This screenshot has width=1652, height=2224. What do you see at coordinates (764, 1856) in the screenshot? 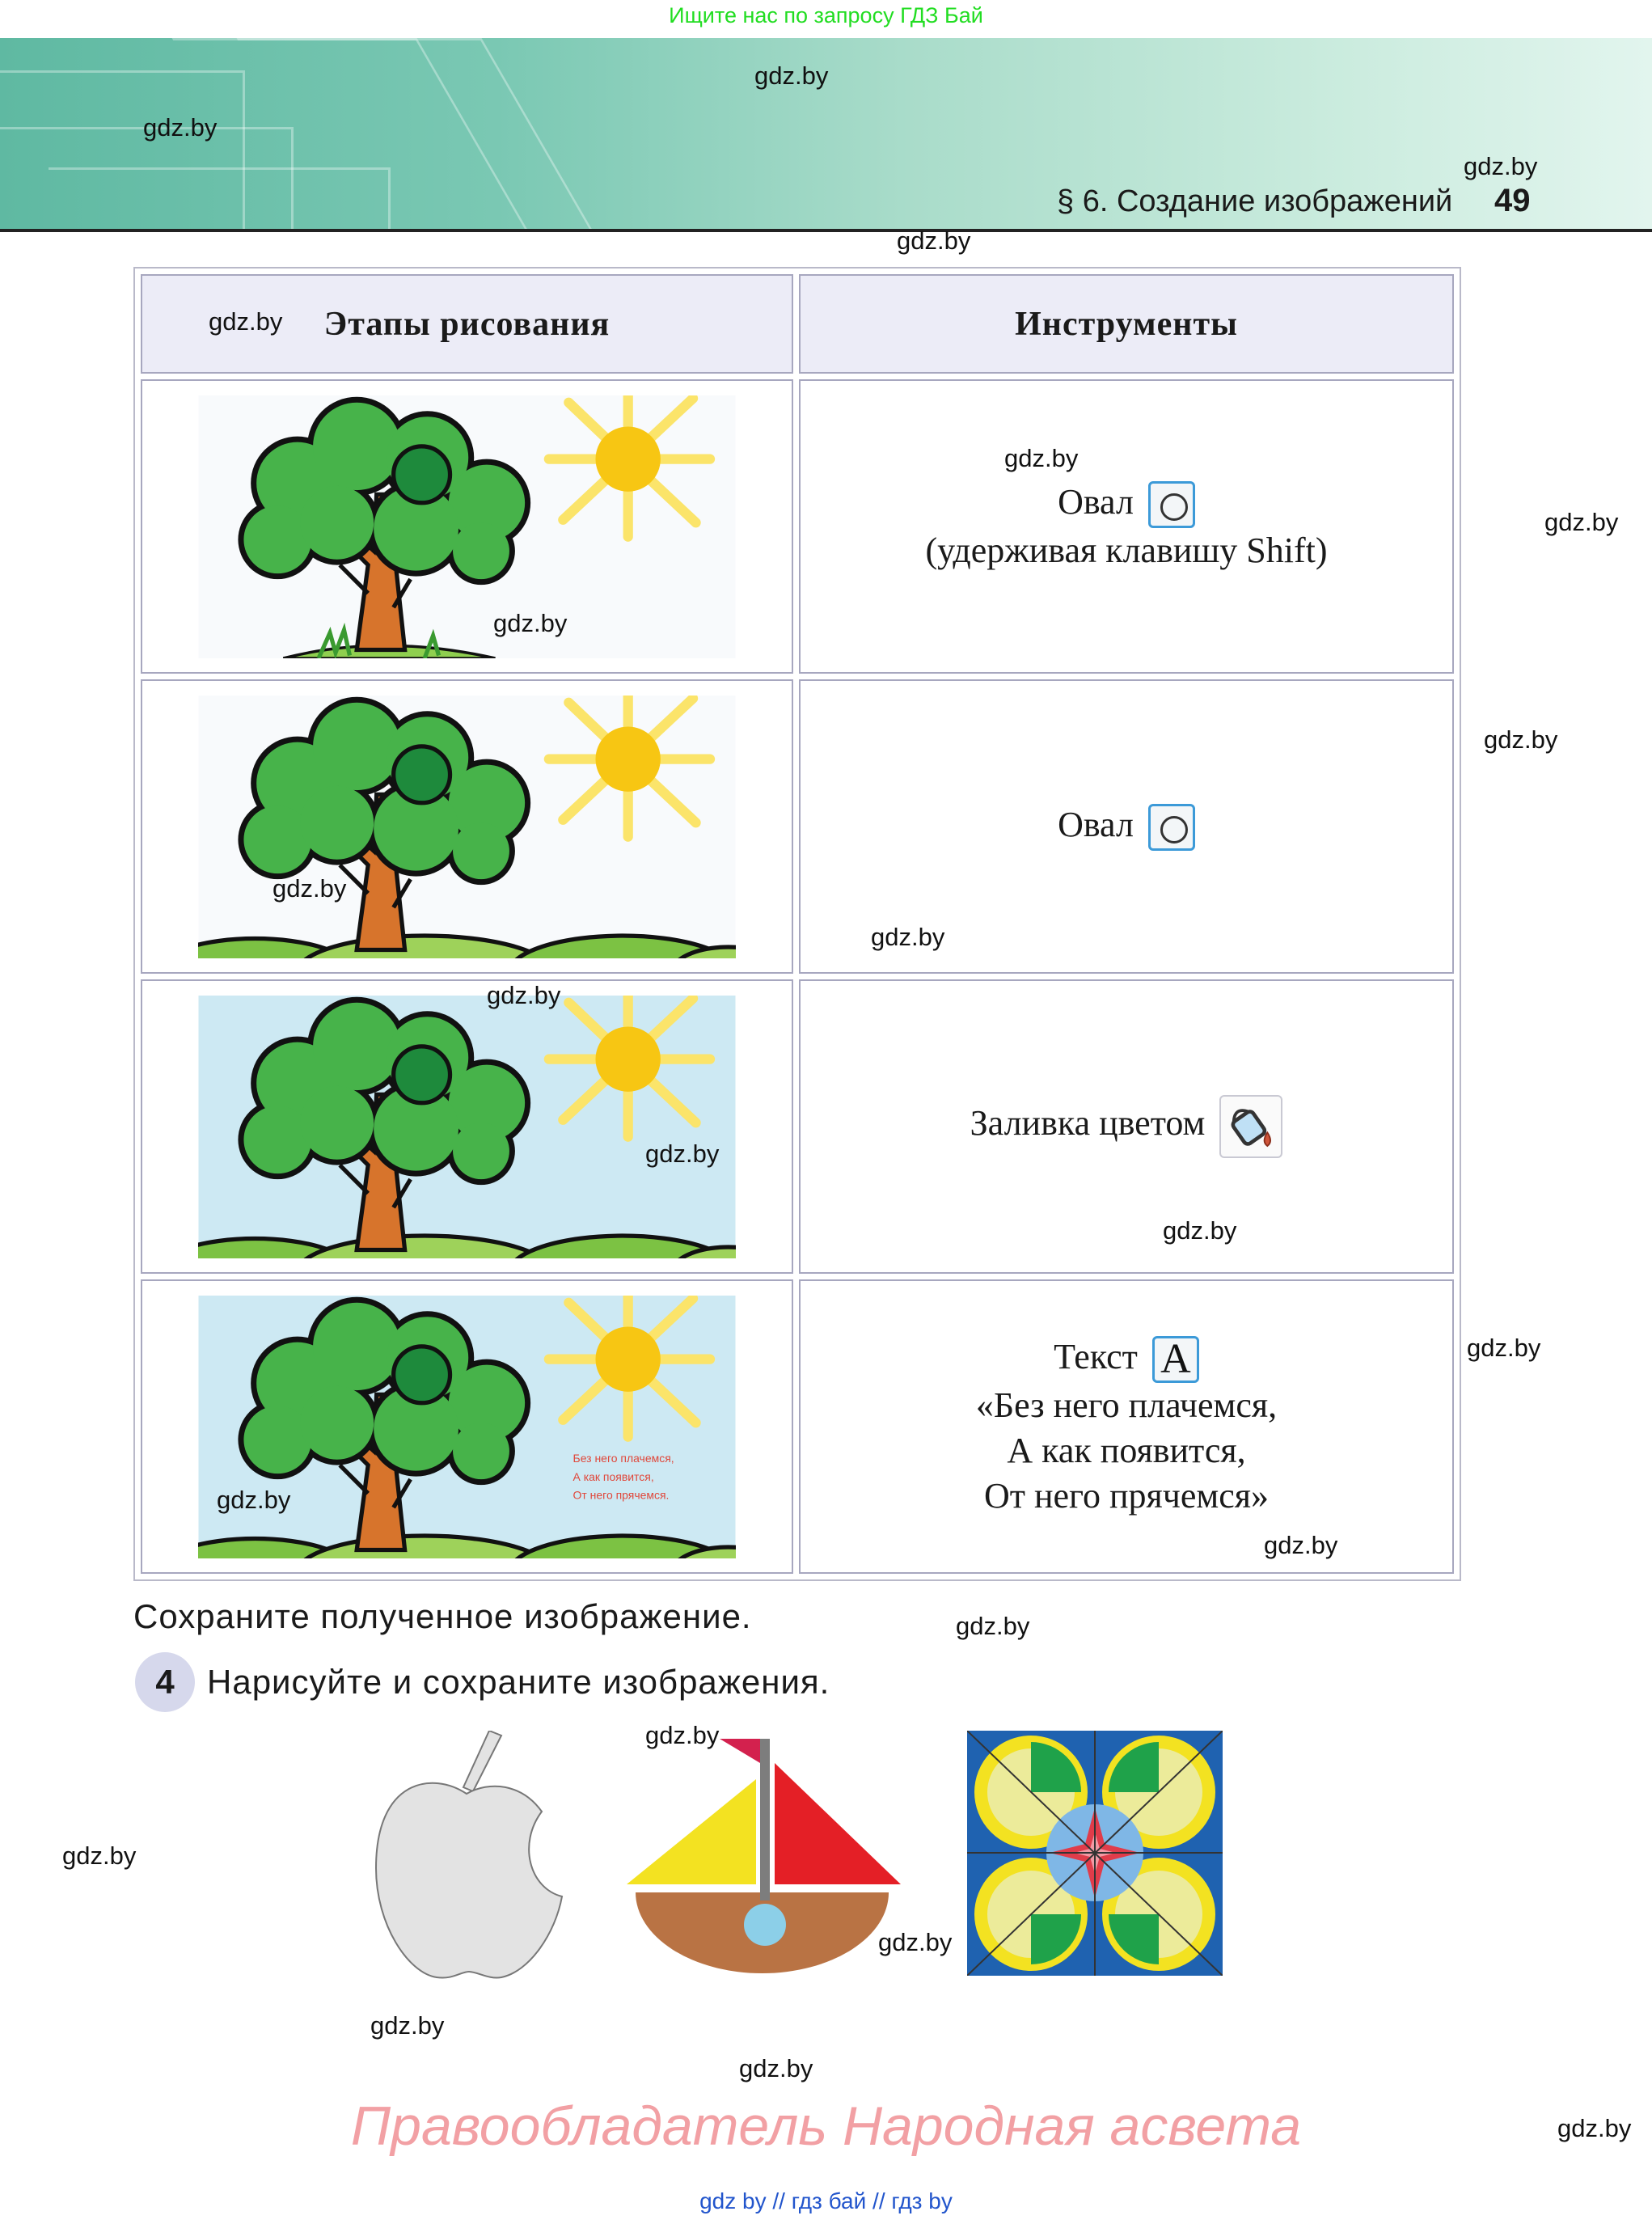
I see `boat-image` at bounding box center [764, 1856].